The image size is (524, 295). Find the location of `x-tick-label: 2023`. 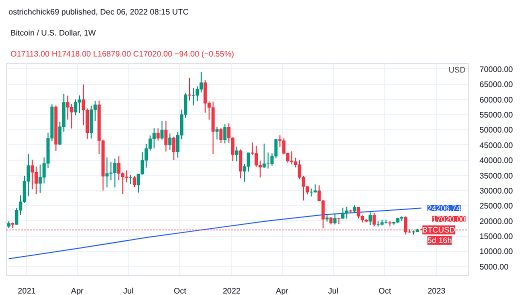

x-tick-label: 2023 is located at coordinates (437, 290).